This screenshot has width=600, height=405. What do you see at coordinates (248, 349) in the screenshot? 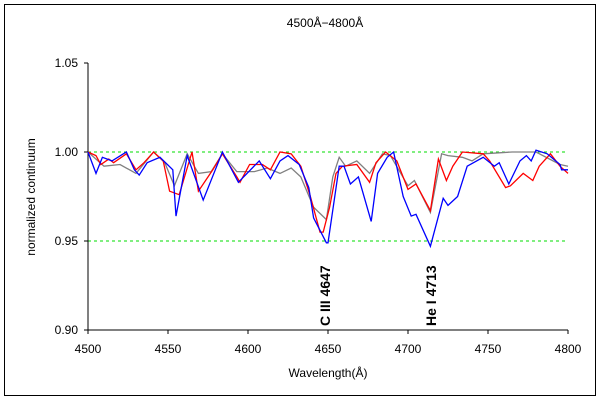
I see `x-tick-label: 4600` at bounding box center [248, 349].